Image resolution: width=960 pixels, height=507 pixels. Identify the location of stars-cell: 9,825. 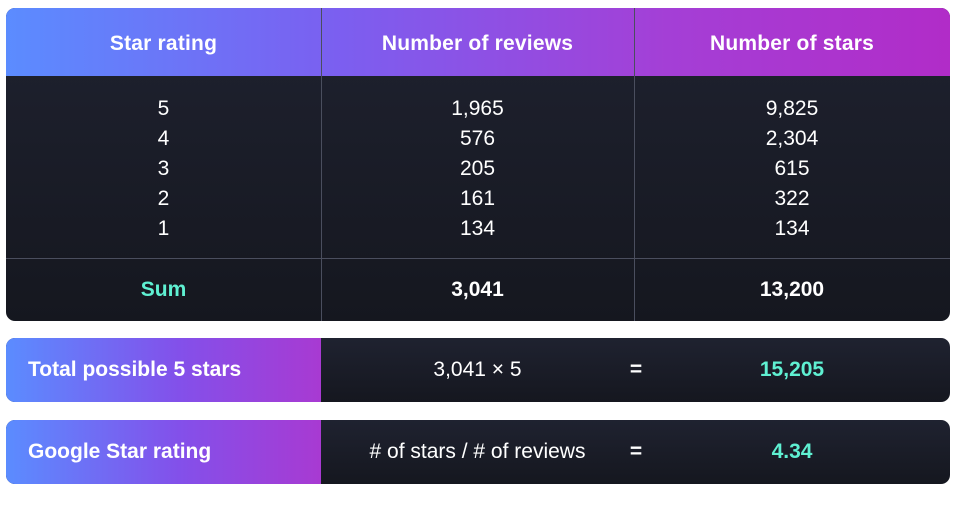
(792, 108).